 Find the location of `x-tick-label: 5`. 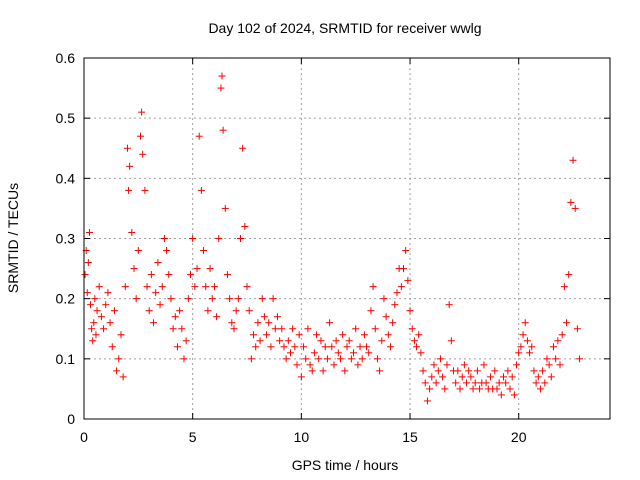

x-tick-label: 5 is located at coordinates (193, 437).